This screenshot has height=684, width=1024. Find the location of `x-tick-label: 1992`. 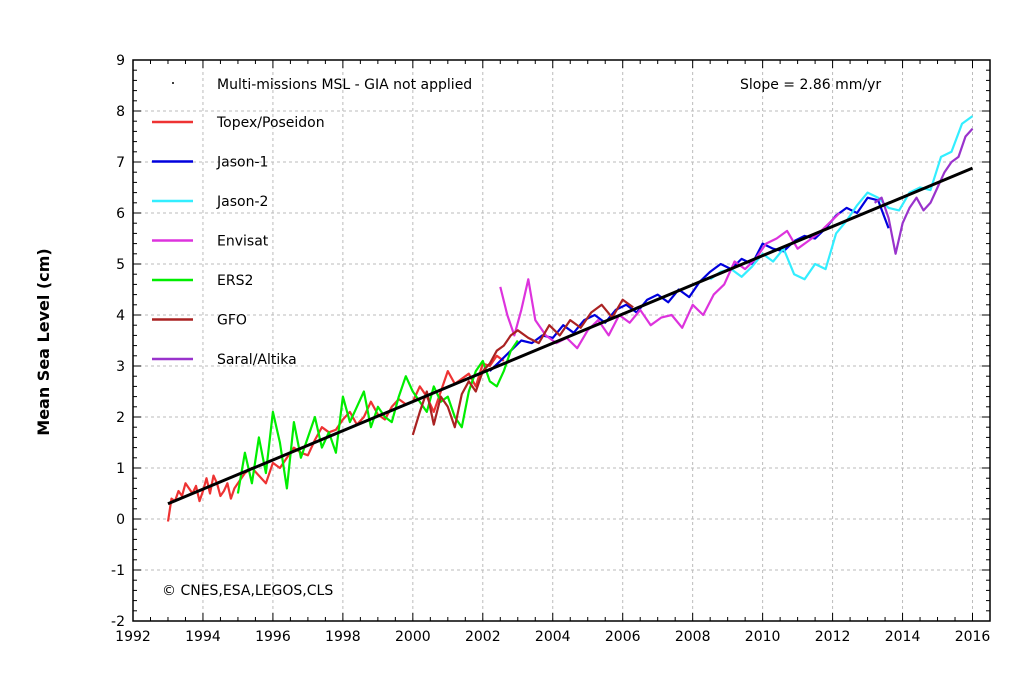

x-tick-label: 1992 is located at coordinates (133, 637).